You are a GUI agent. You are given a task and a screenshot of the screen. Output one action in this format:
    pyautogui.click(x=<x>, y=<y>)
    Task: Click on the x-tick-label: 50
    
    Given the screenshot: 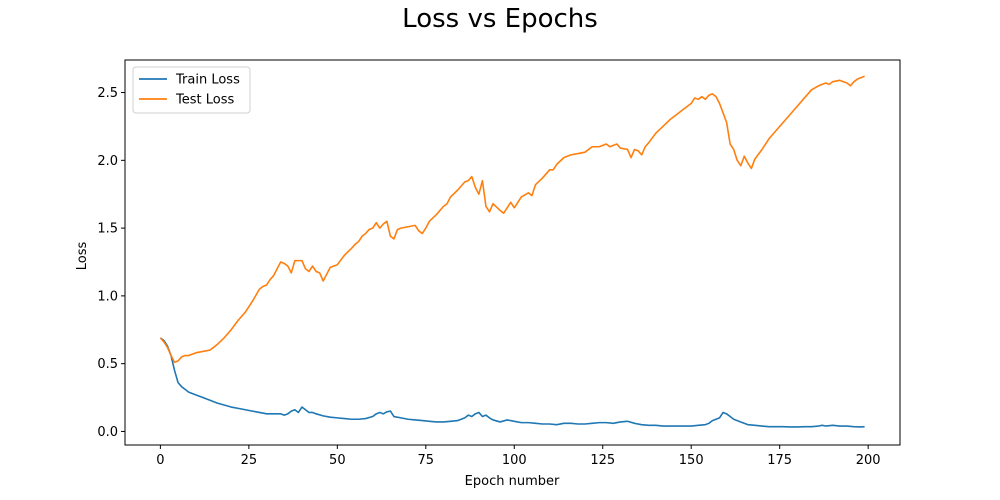 What is the action you would take?
    pyautogui.click(x=337, y=460)
    